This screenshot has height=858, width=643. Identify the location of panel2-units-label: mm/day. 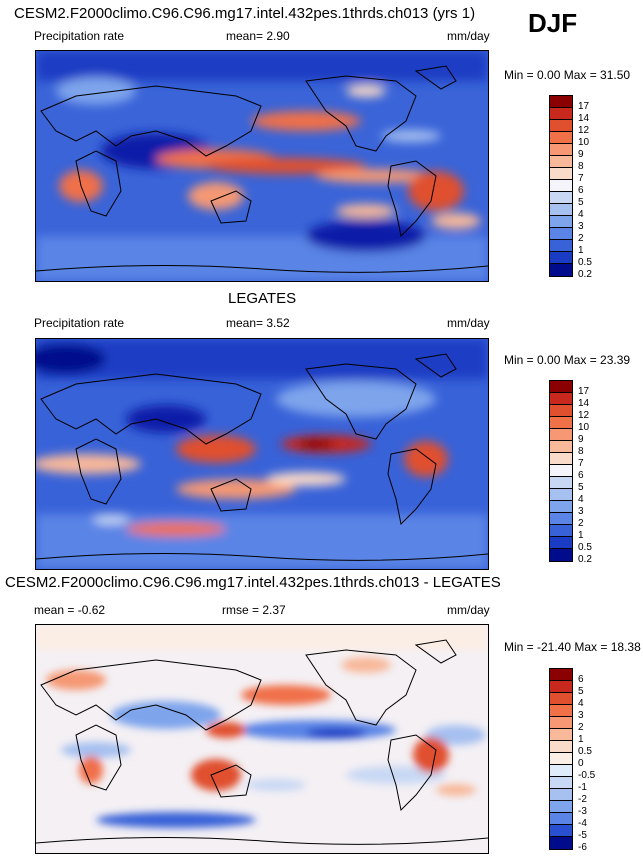
(468, 323).